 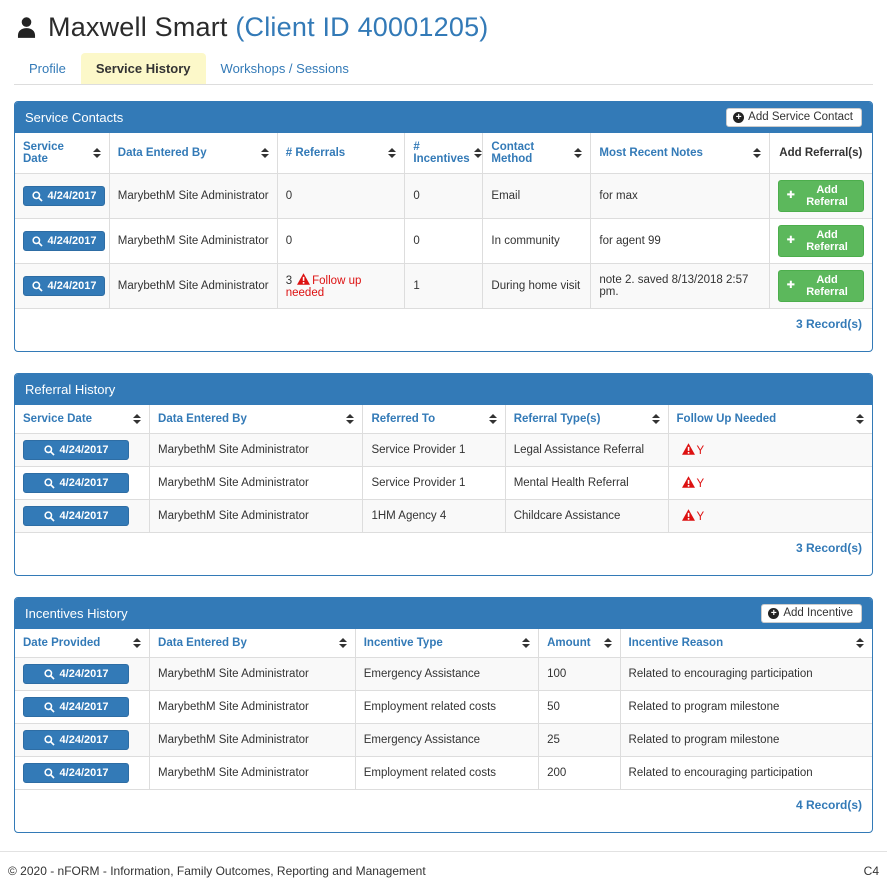 What do you see at coordinates (579, 643) in the screenshot?
I see `column-header-amount: Amount` at bounding box center [579, 643].